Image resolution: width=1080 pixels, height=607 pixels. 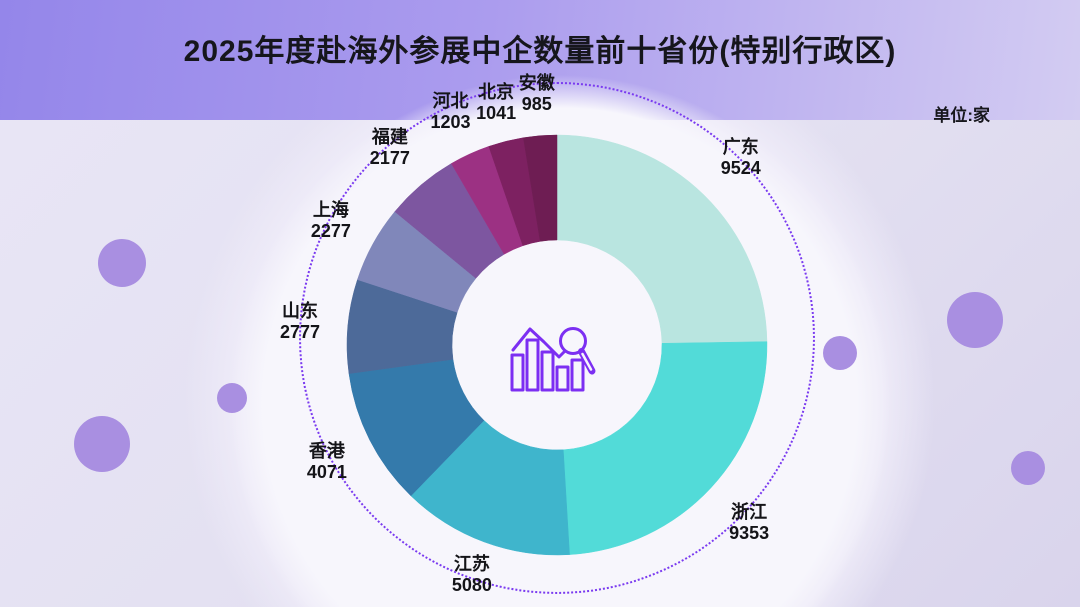 What do you see at coordinates (389, 158) in the screenshot?
I see `slice-value: 2177` at bounding box center [389, 158].